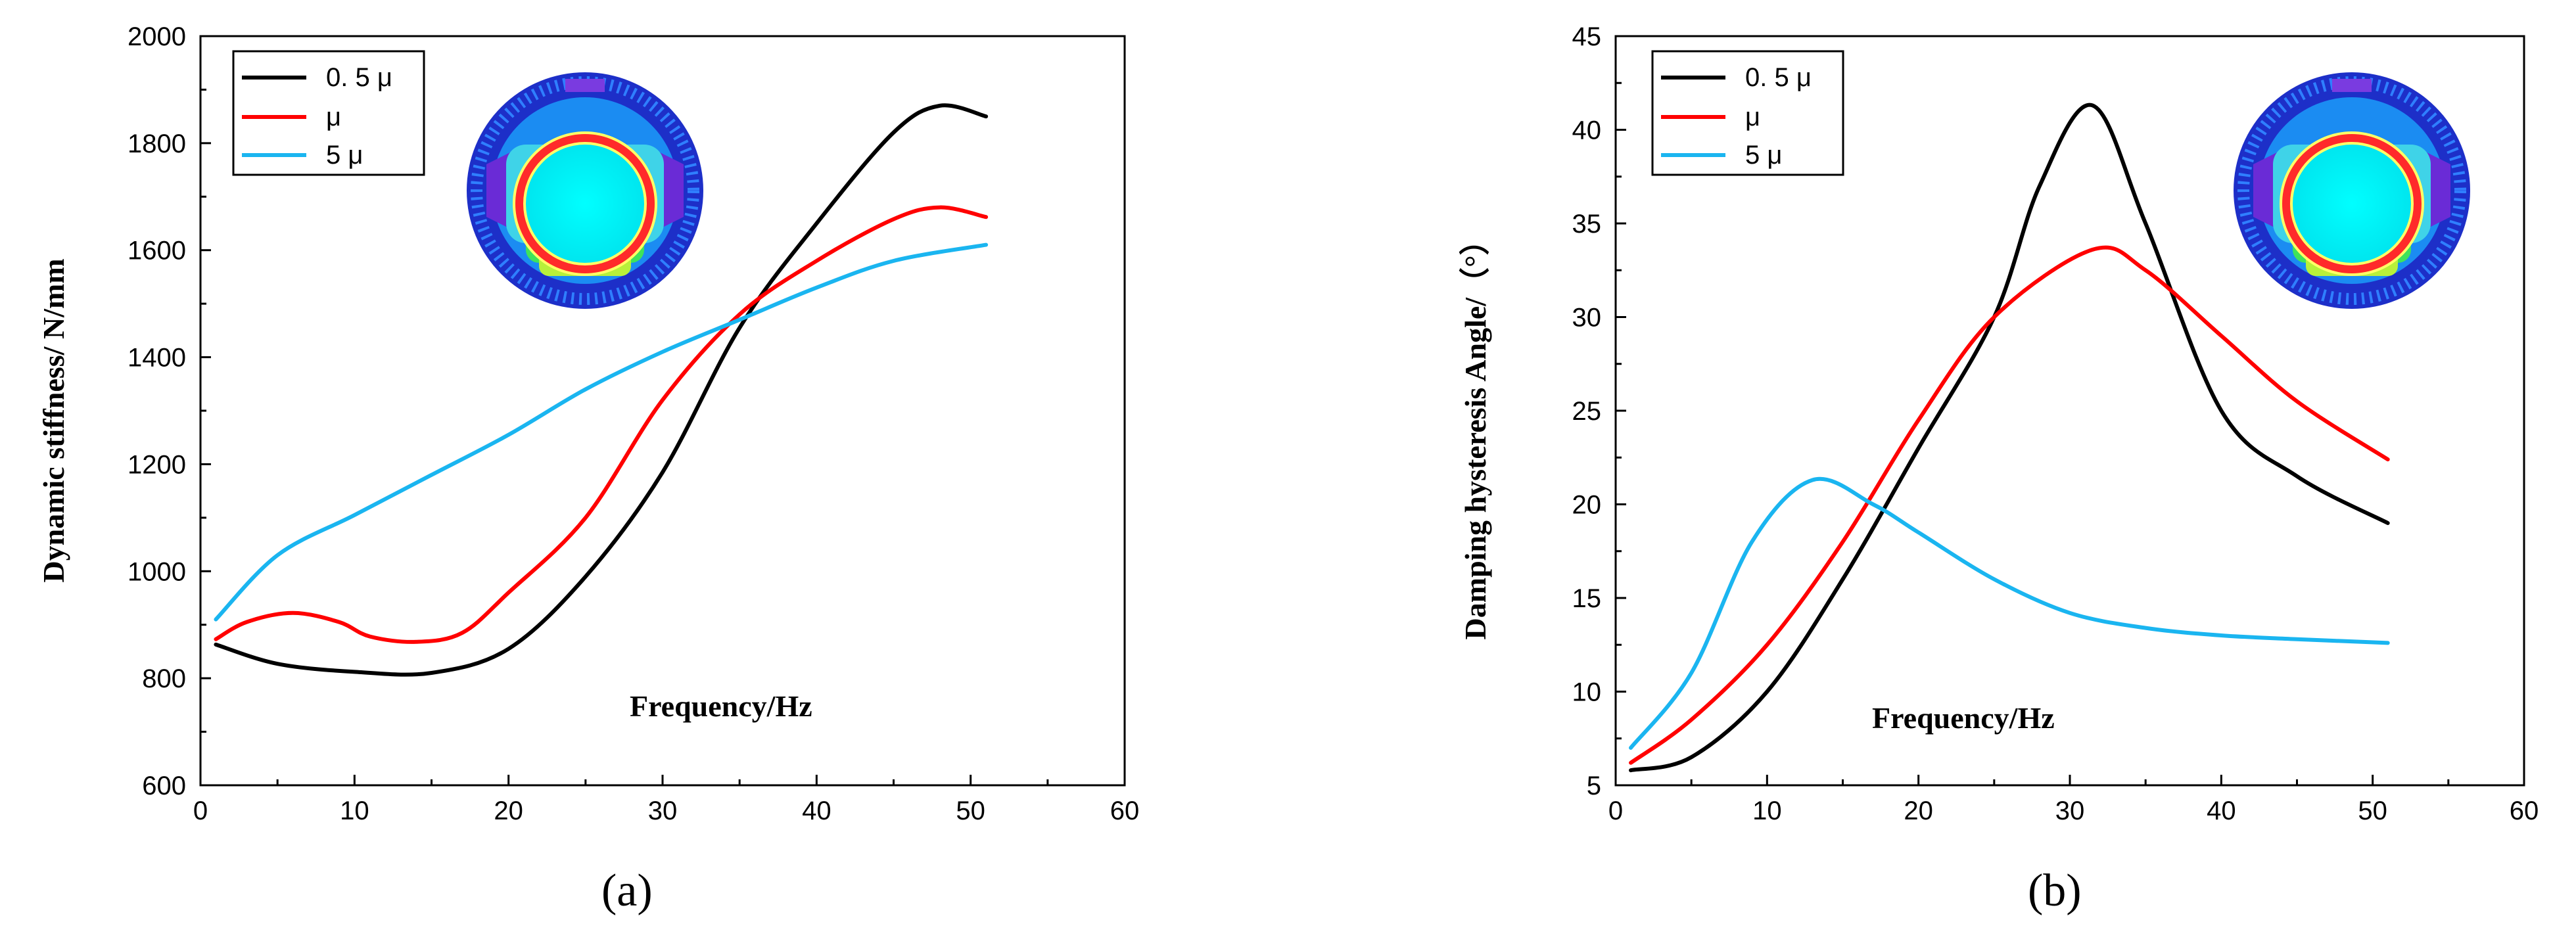 The width and height of the screenshot is (2576, 941). I want to click on y-tick-label: 2000, so click(157, 36).